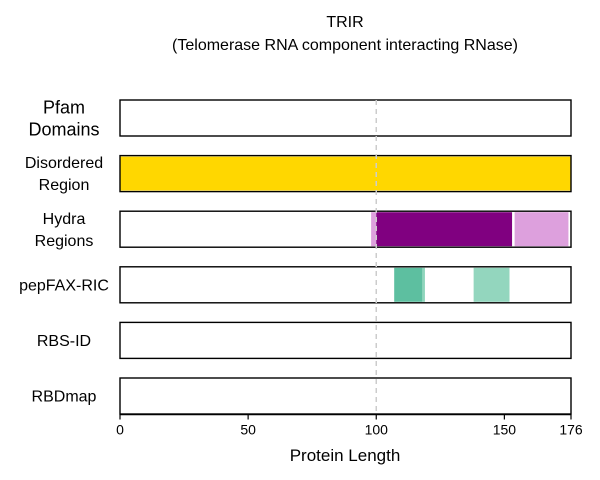 The width and height of the screenshot is (600, 480). Describe the element at coordinates (377, 430) in the screenshot. I see `x-tick-label: 100` at that location.